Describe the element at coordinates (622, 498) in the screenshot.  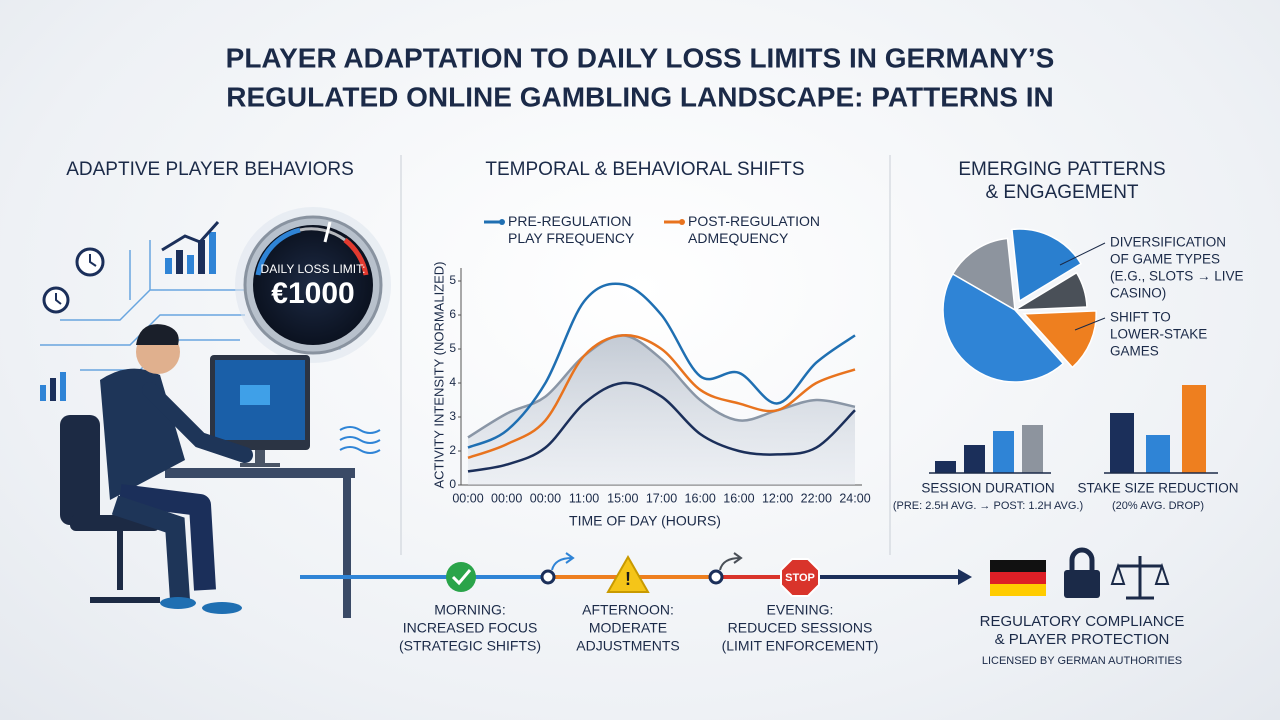
I see `x-tick-label: 15:00` at that location.